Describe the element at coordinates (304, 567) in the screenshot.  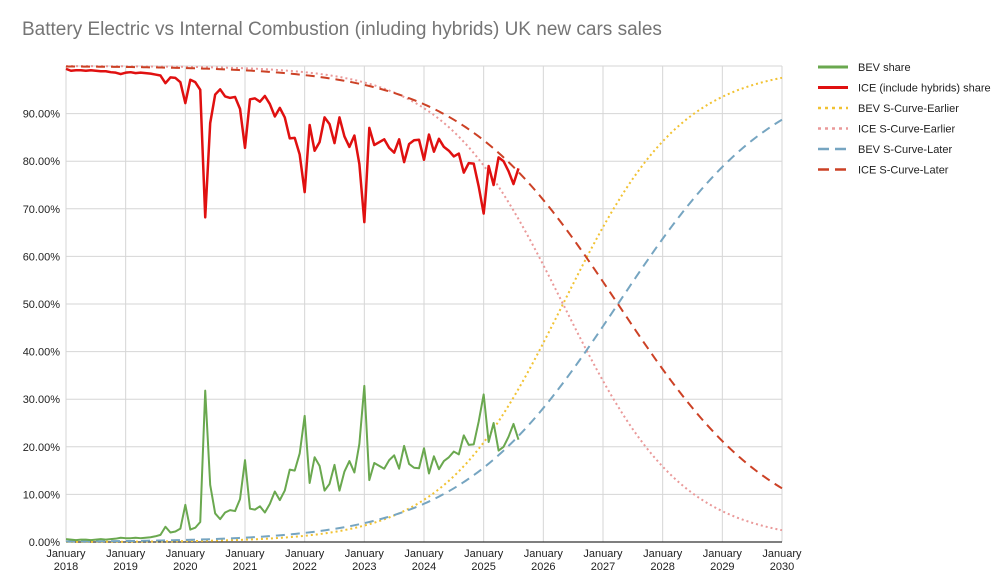
I see `x-tick-year: 2022` at that location.